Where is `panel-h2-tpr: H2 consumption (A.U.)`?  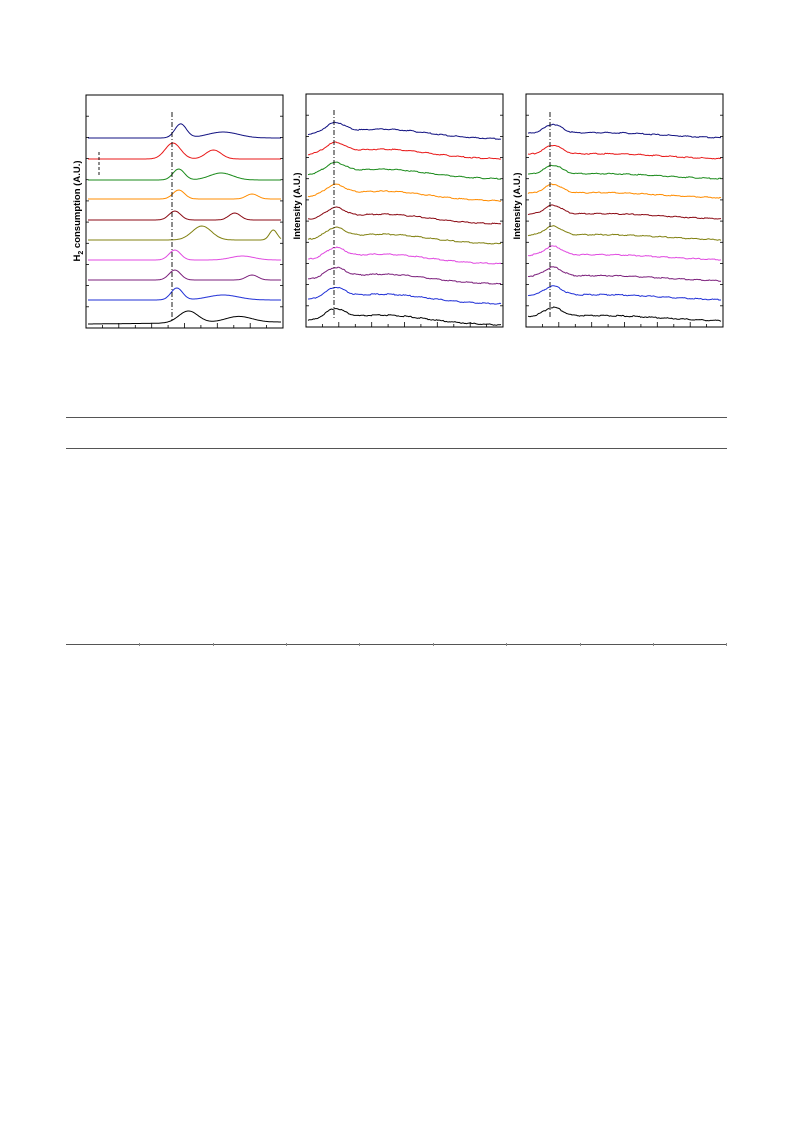
panel-h2-tpr: H2 consumption (A.U.) is located at coordinates (178, 211).